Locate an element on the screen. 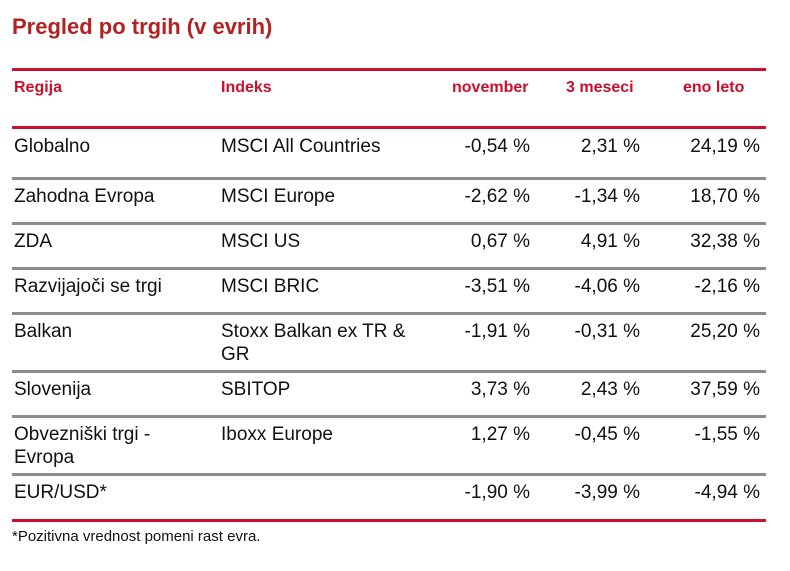  cell-region: Globalno is located at coordinates (52, 146).